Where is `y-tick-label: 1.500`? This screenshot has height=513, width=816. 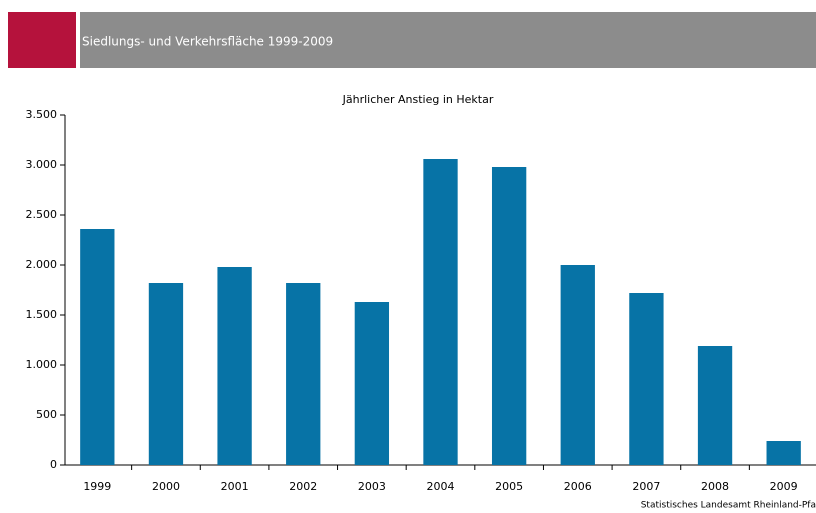 y-tick-label: 1.500 is located at coordinates (42, 314).